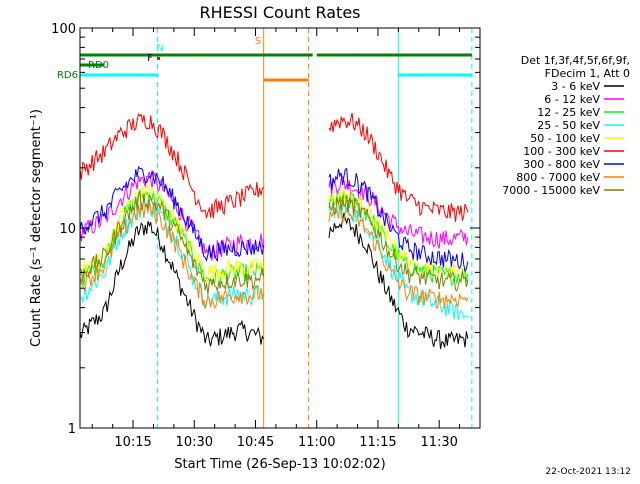 The image size is (640, 484). I want to click on y-tick-label: 10, so click(67, 229).